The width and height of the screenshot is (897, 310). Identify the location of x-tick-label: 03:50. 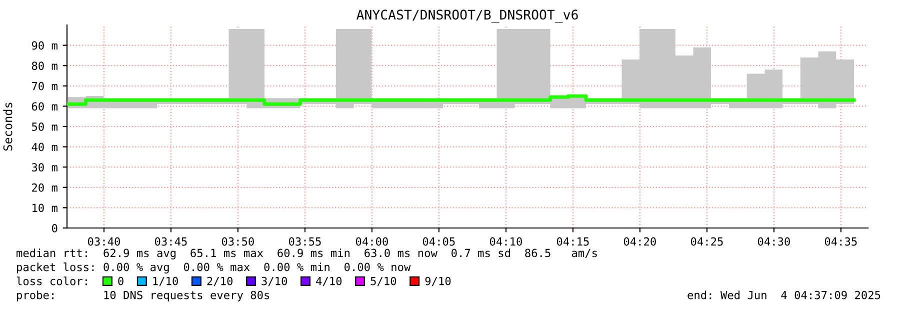
(238, 241).